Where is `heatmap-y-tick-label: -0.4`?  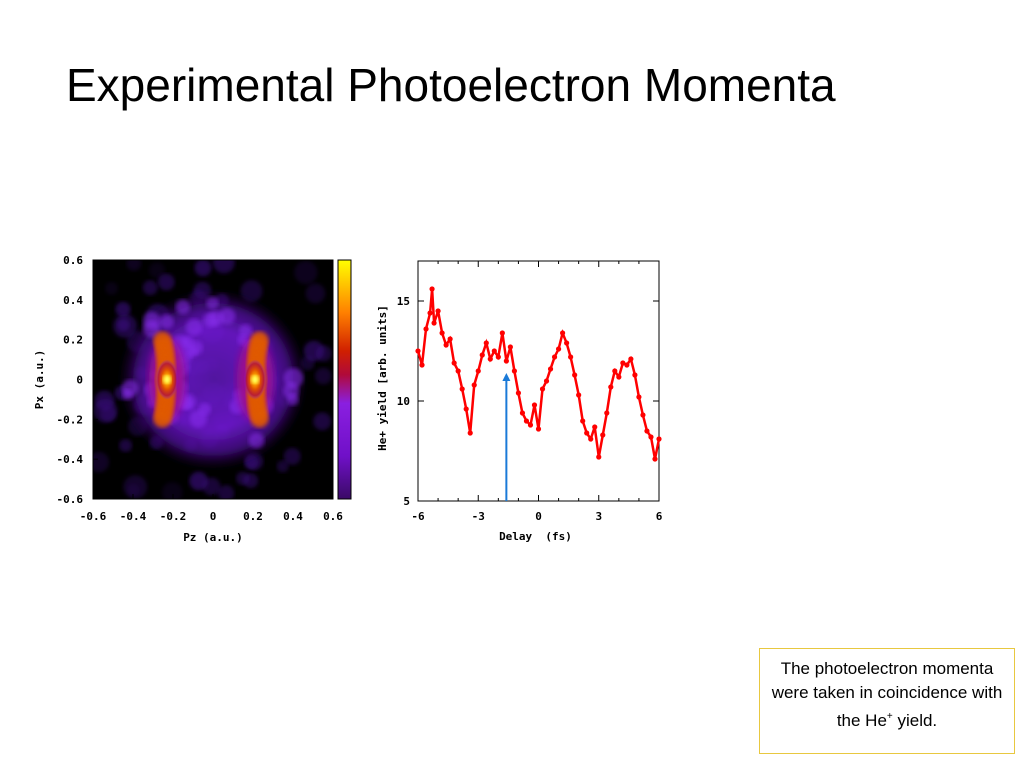
heatmap-y-tick-label: -0.4 is located at coordinates (70, 459).